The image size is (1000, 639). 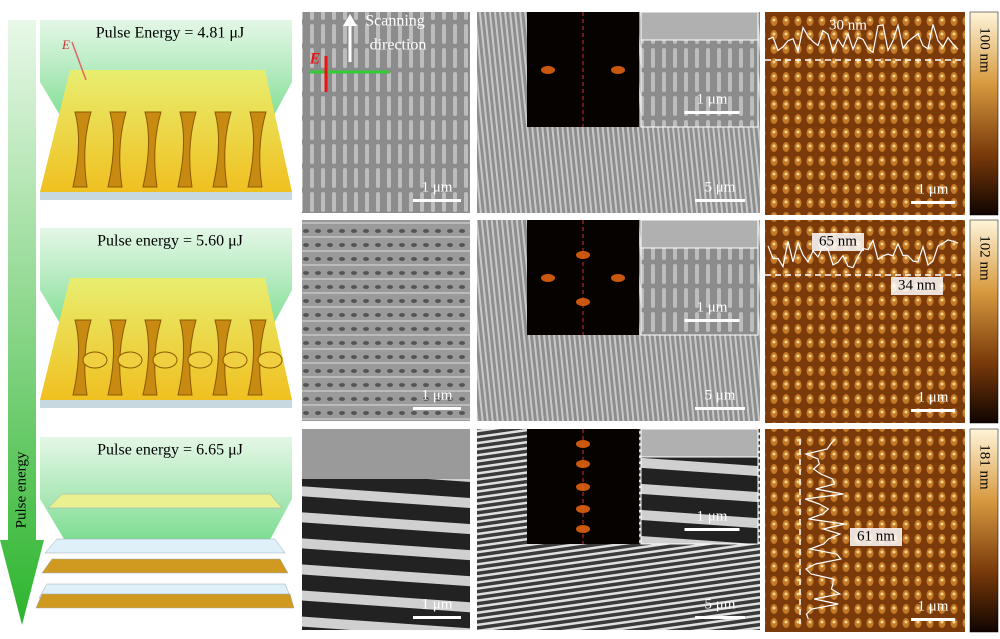 What do you see at coordinates (170, 241) in the screenshot?
I see `pulse-label: Pulse energy = 5.60 μJ` at bounding box center [170, 241].